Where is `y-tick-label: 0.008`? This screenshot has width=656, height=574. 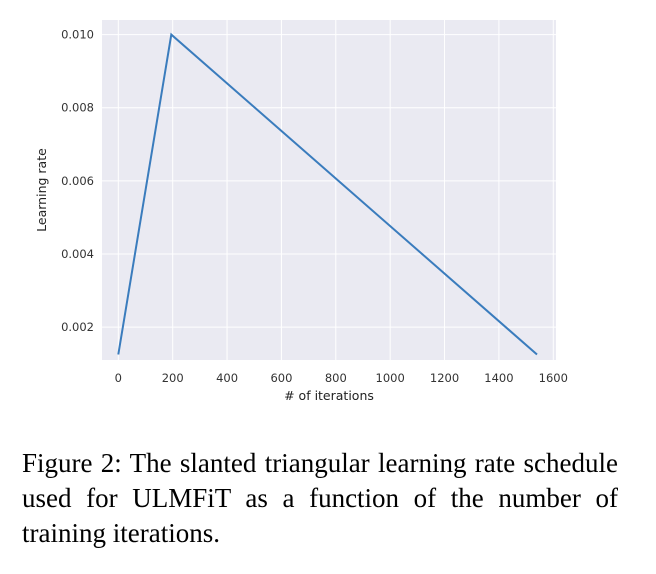 y-tick-label: 0.008 is located at coordinates (77, 108).